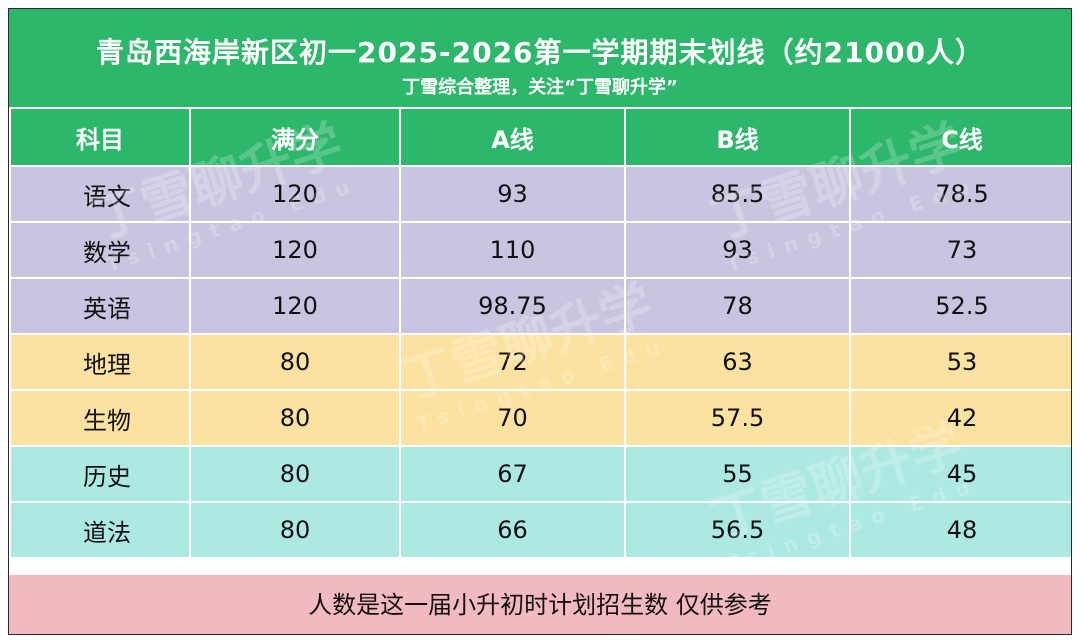  I want to click on table-row: 英语 120 98.75 78 52.5, so click(540, 306).